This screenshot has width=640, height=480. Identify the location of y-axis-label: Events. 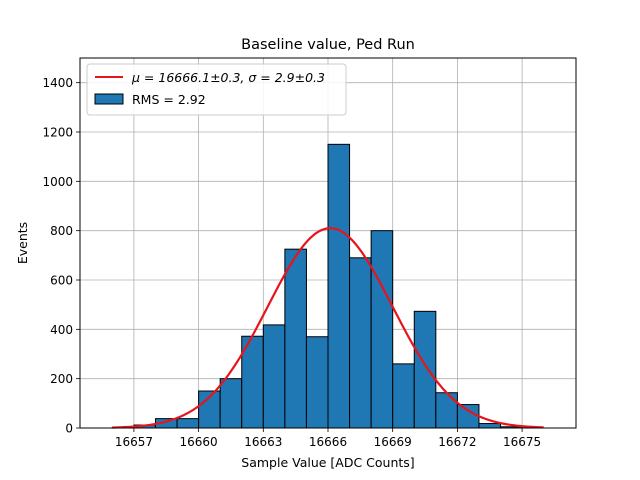
(22, 243).